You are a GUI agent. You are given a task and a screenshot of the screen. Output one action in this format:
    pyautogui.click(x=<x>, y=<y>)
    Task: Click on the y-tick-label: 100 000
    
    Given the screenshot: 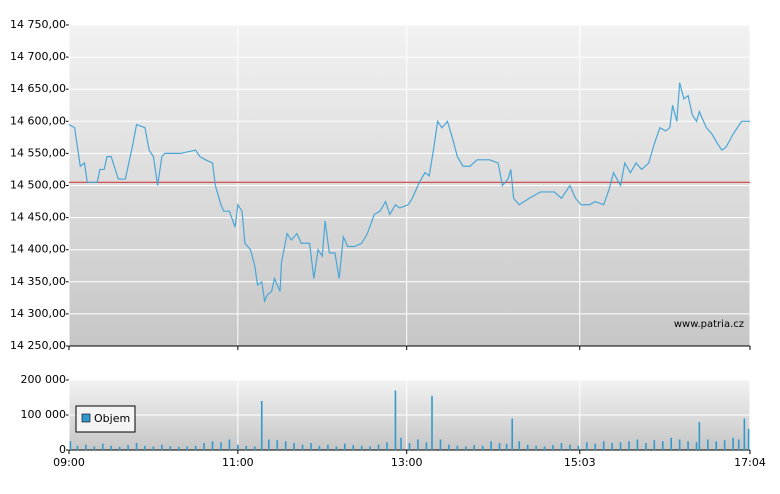 What is the action you would take?
    pyautogui.click(x=44, y=414)
    